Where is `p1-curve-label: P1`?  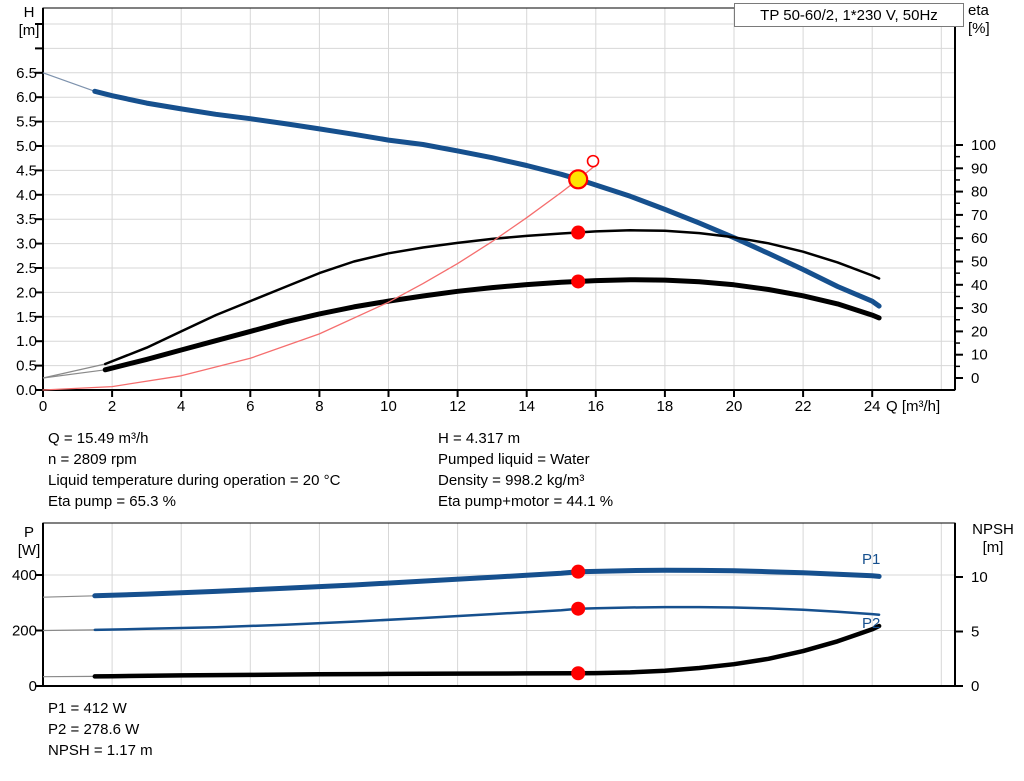
p1-curve-label: P1 is located at coordinates (871, 559).